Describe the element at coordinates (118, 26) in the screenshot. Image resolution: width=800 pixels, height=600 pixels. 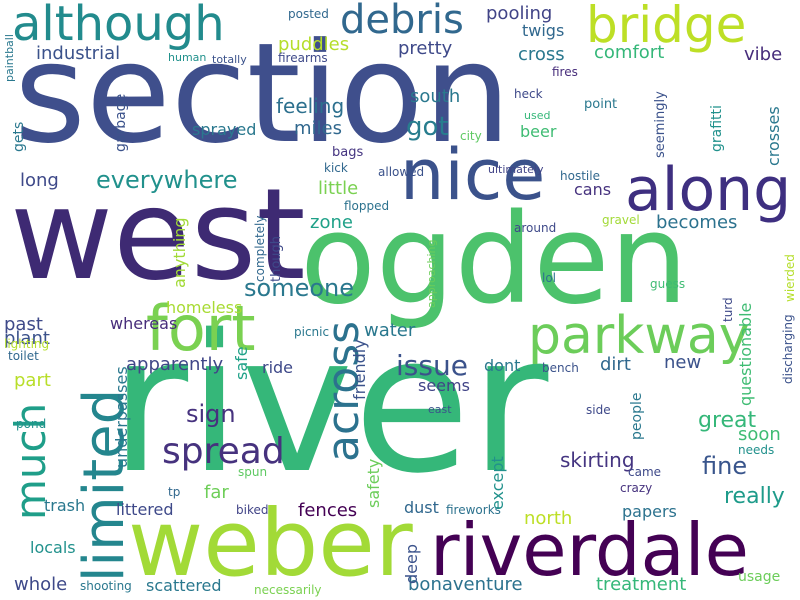
I see `word: although` at that location.